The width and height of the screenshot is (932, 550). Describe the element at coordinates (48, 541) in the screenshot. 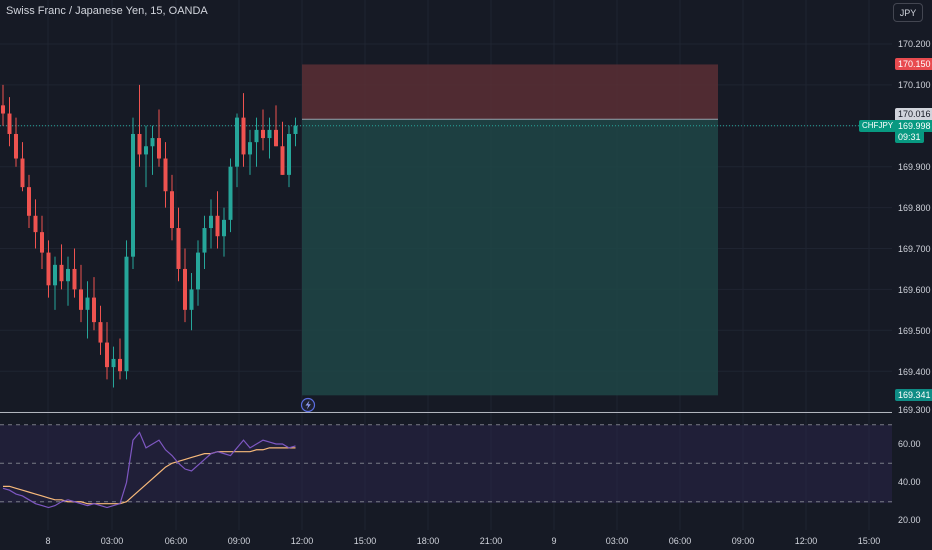

I see `time-tick: 8` at that location.